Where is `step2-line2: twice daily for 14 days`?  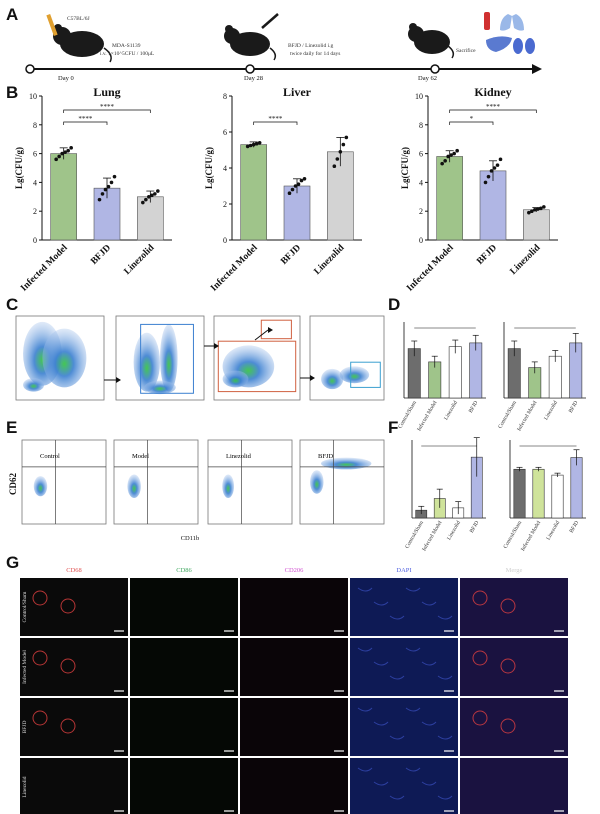
step2-line2: twice daily for 14 days is located at coordinates (315, 53).